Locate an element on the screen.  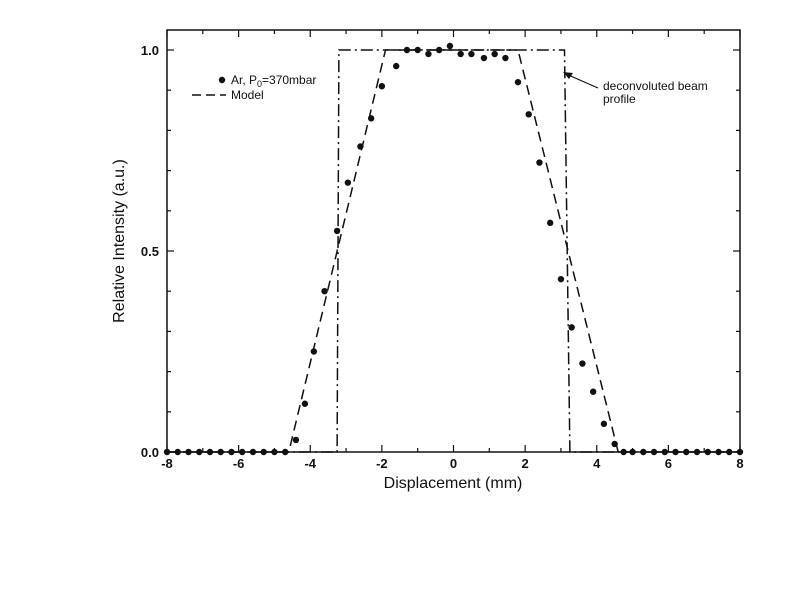
x-tick-label: -8 is located at coordinates (167, 463).